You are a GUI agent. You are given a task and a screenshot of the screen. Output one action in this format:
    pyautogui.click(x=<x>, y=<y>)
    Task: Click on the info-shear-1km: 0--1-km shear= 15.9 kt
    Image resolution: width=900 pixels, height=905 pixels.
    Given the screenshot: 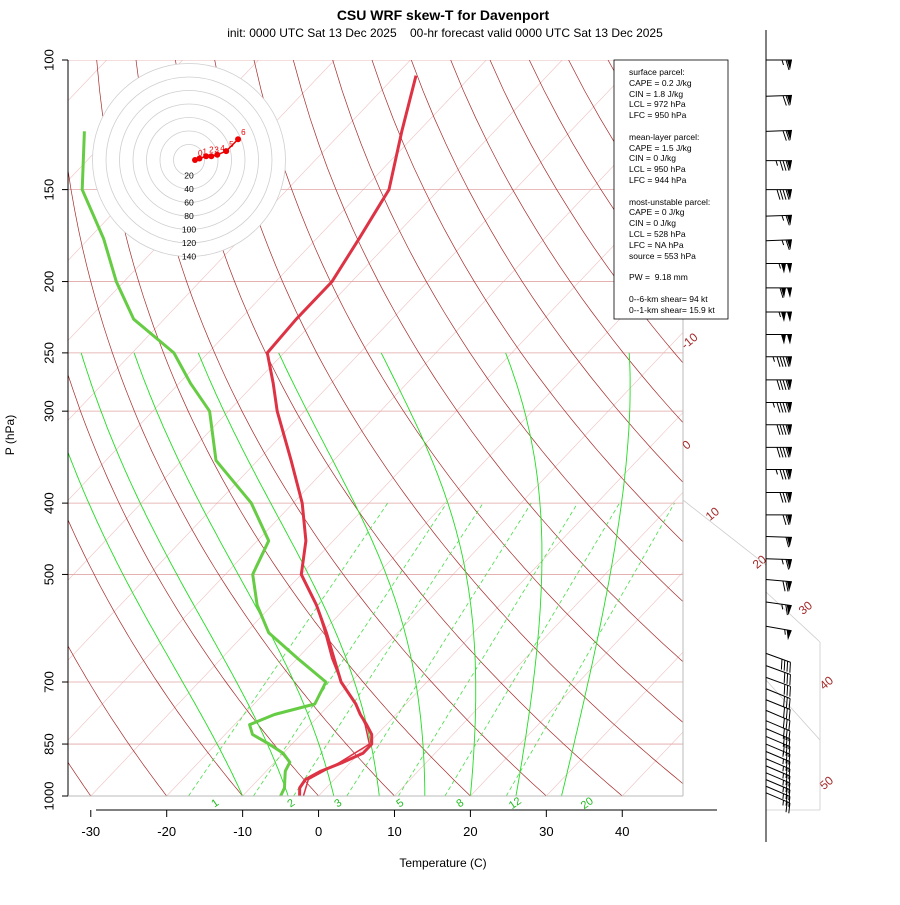 What is the action you would take?
    pyautogui.click(x=672, y=310)
    